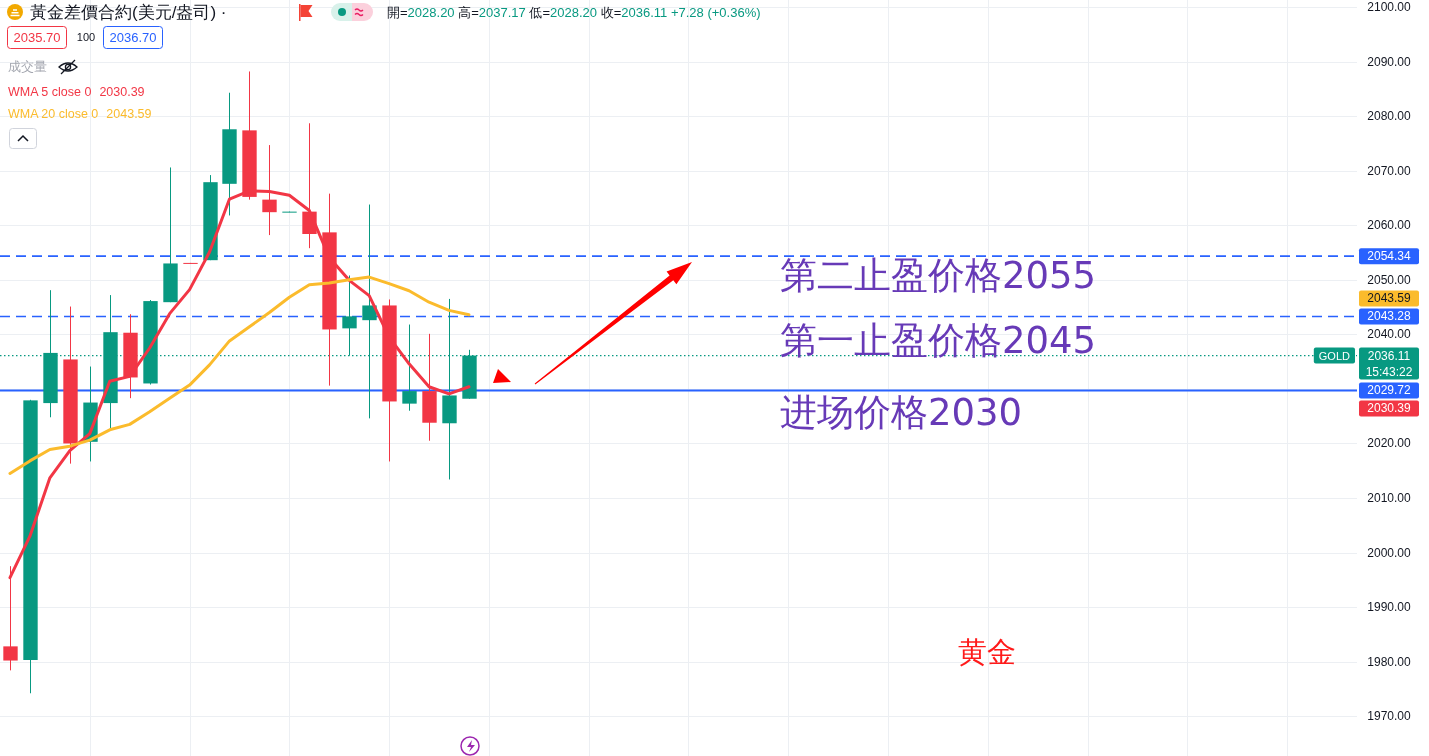 The height and width of the screenshot is (756, 1429). I want to click on ref-line-label: 2043.28, so click(1389, 316).